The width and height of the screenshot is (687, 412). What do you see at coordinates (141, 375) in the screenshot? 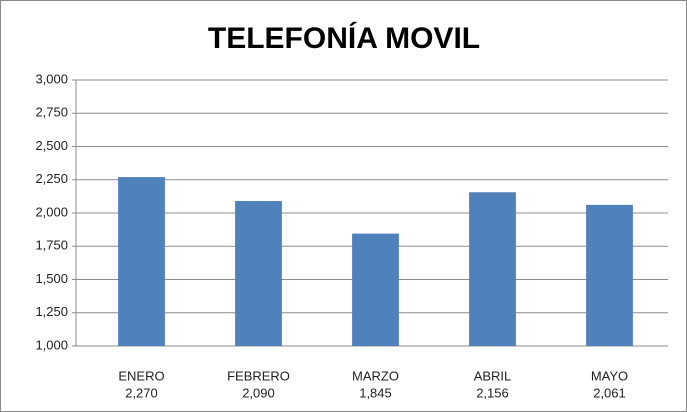
I see `x-tick-label: ENERO` at bounding box center [141, 375].